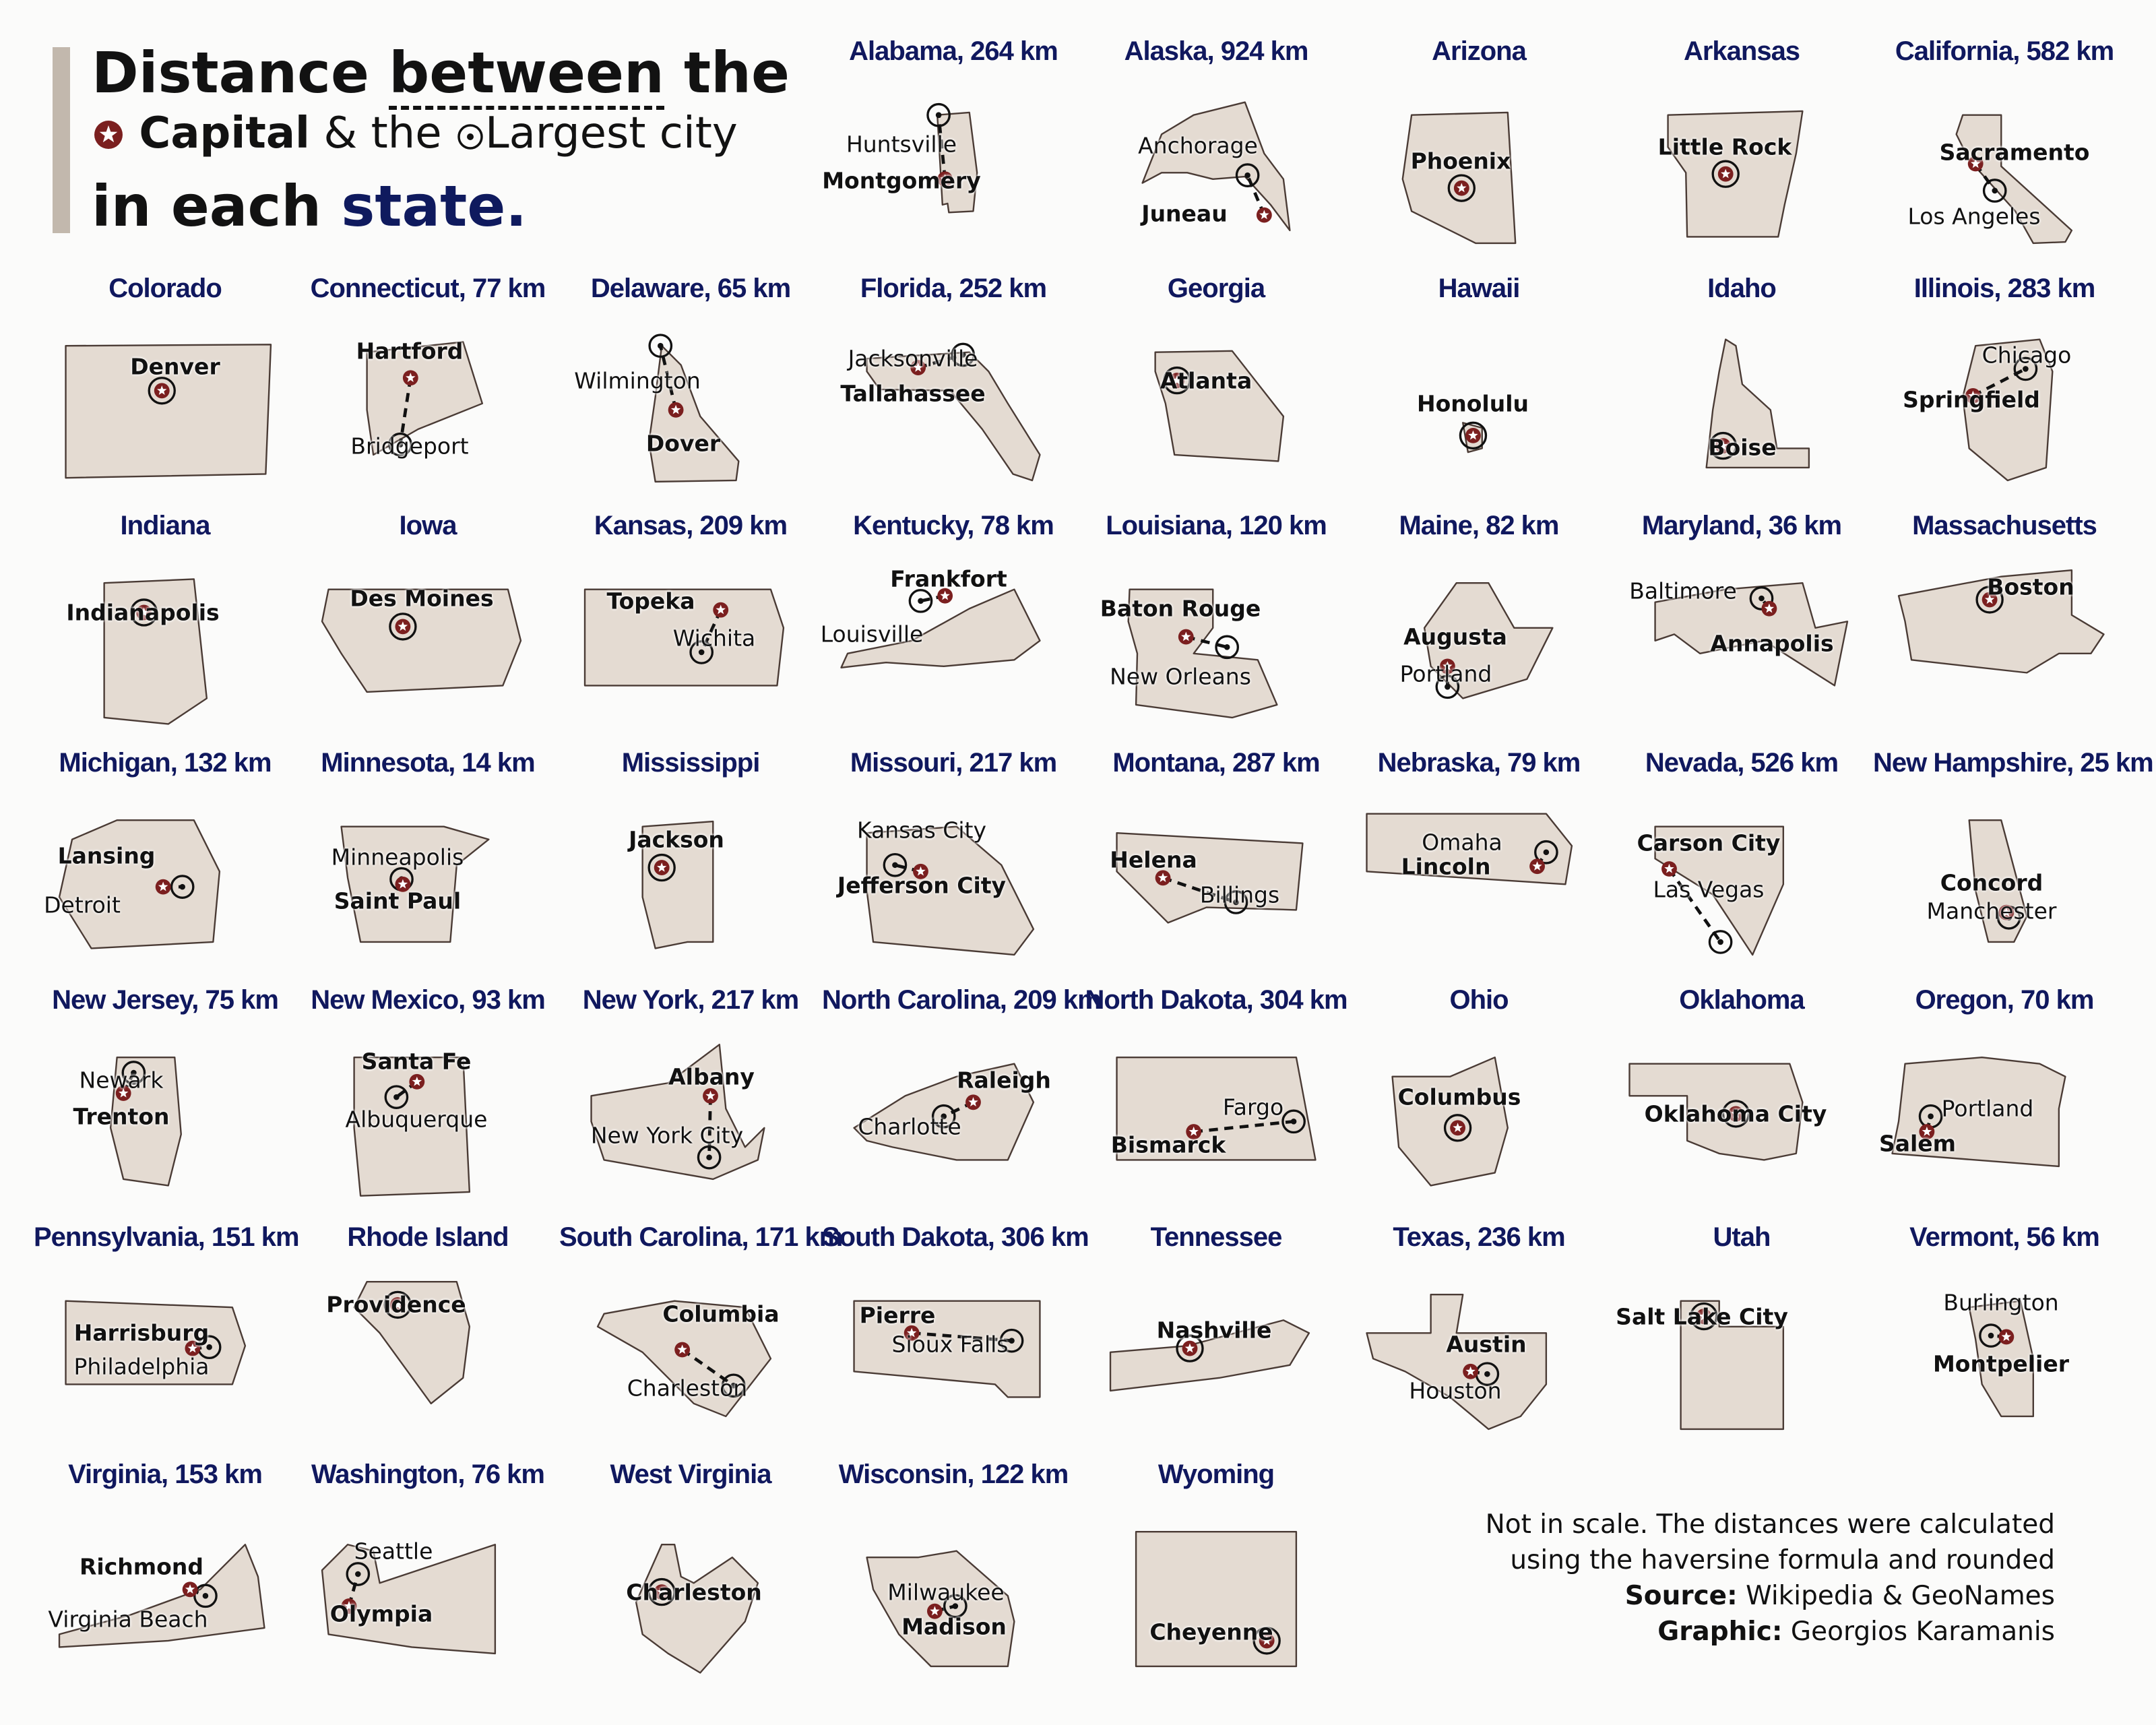 This screenshot has width=2156, height=1725. I want to click on state-title: South Carolina, 171 km, so click(701, 1237).